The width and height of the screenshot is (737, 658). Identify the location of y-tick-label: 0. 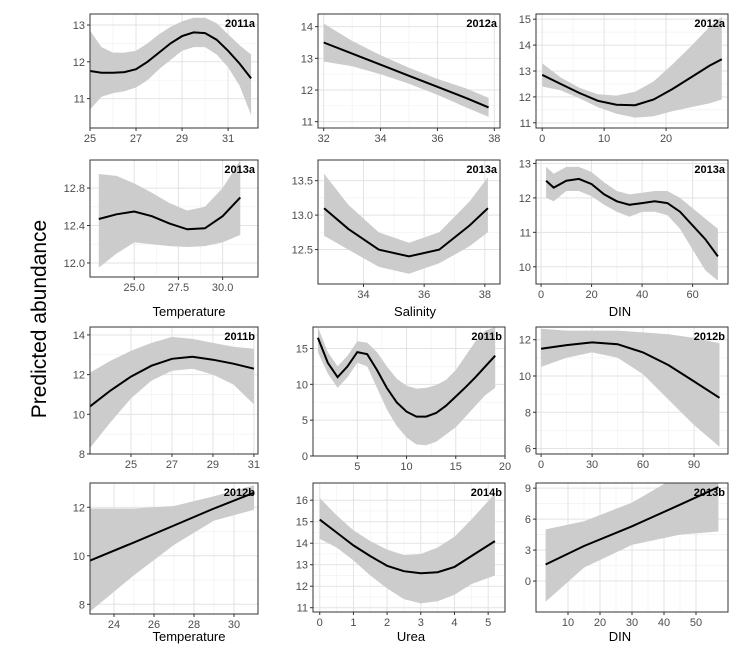
(305, 457).